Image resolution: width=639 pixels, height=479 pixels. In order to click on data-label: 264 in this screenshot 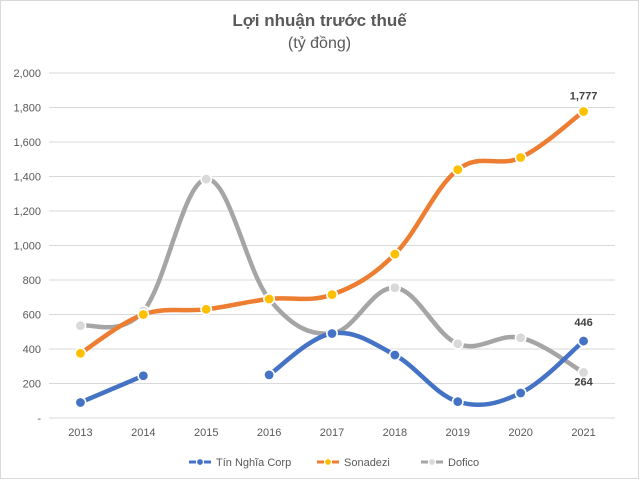, I will do `click(583, 382)`.